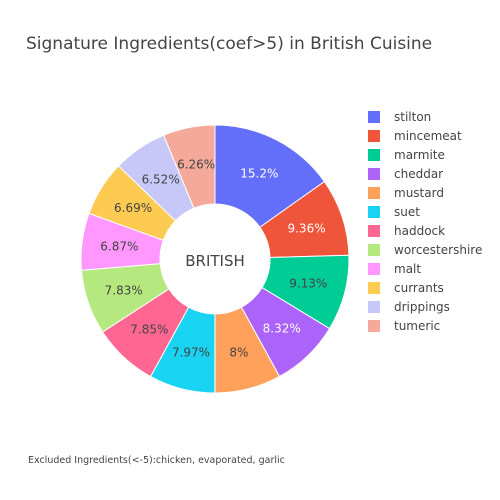 Image resolution: width=500 pixels, height=500 pixels. I want to click on legend-label: cheddar, so click(419, 173).